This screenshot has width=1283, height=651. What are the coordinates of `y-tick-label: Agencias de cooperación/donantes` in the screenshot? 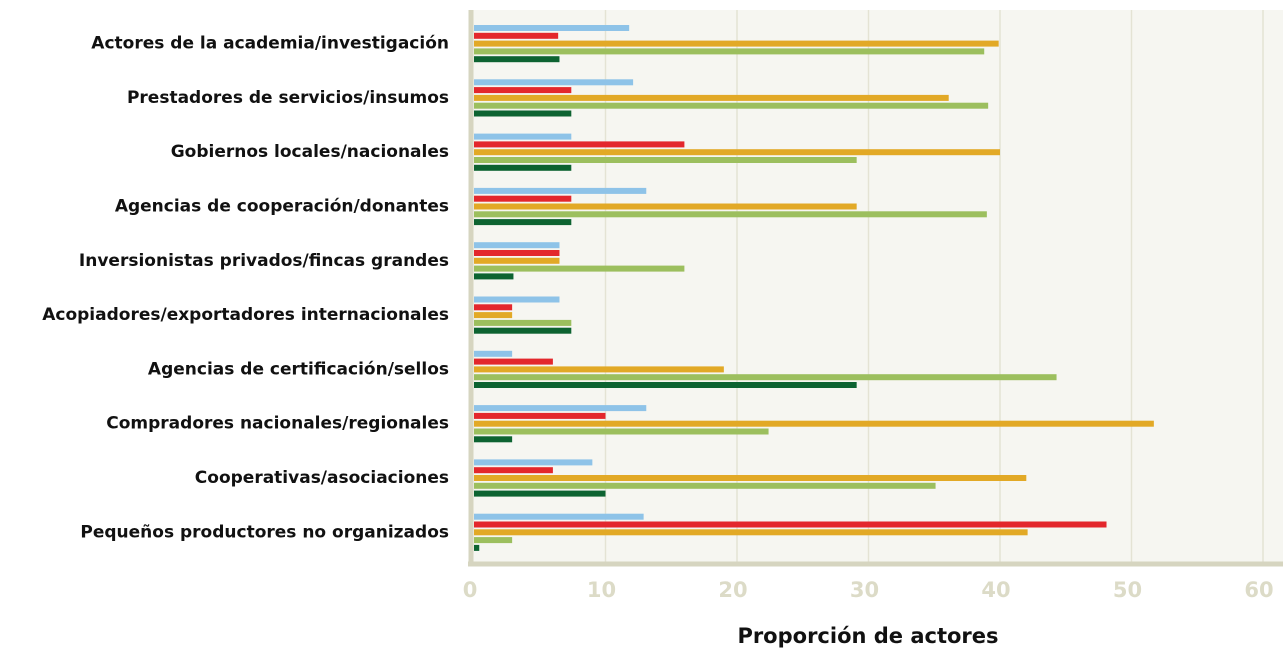 It's located at (282, 207).